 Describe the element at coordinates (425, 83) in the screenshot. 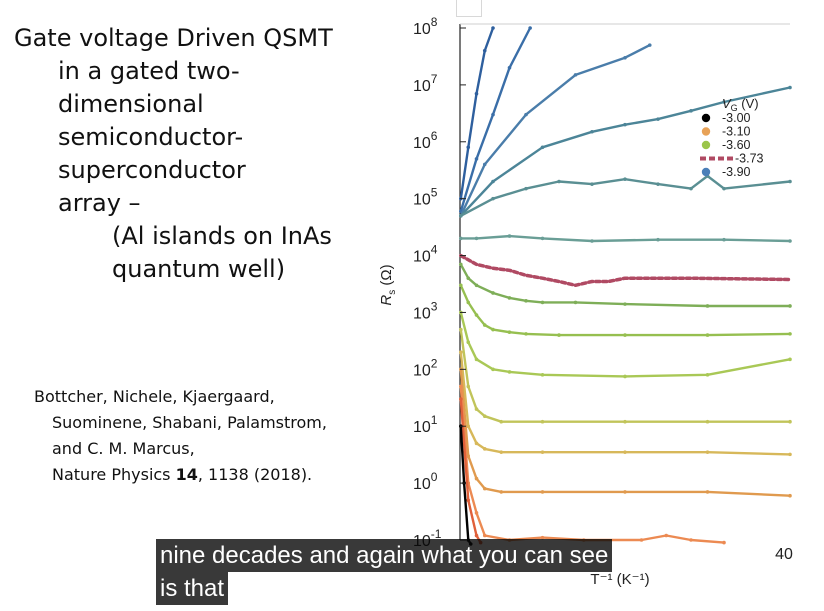

I see `y-tick-label: 10⁷` at that location.